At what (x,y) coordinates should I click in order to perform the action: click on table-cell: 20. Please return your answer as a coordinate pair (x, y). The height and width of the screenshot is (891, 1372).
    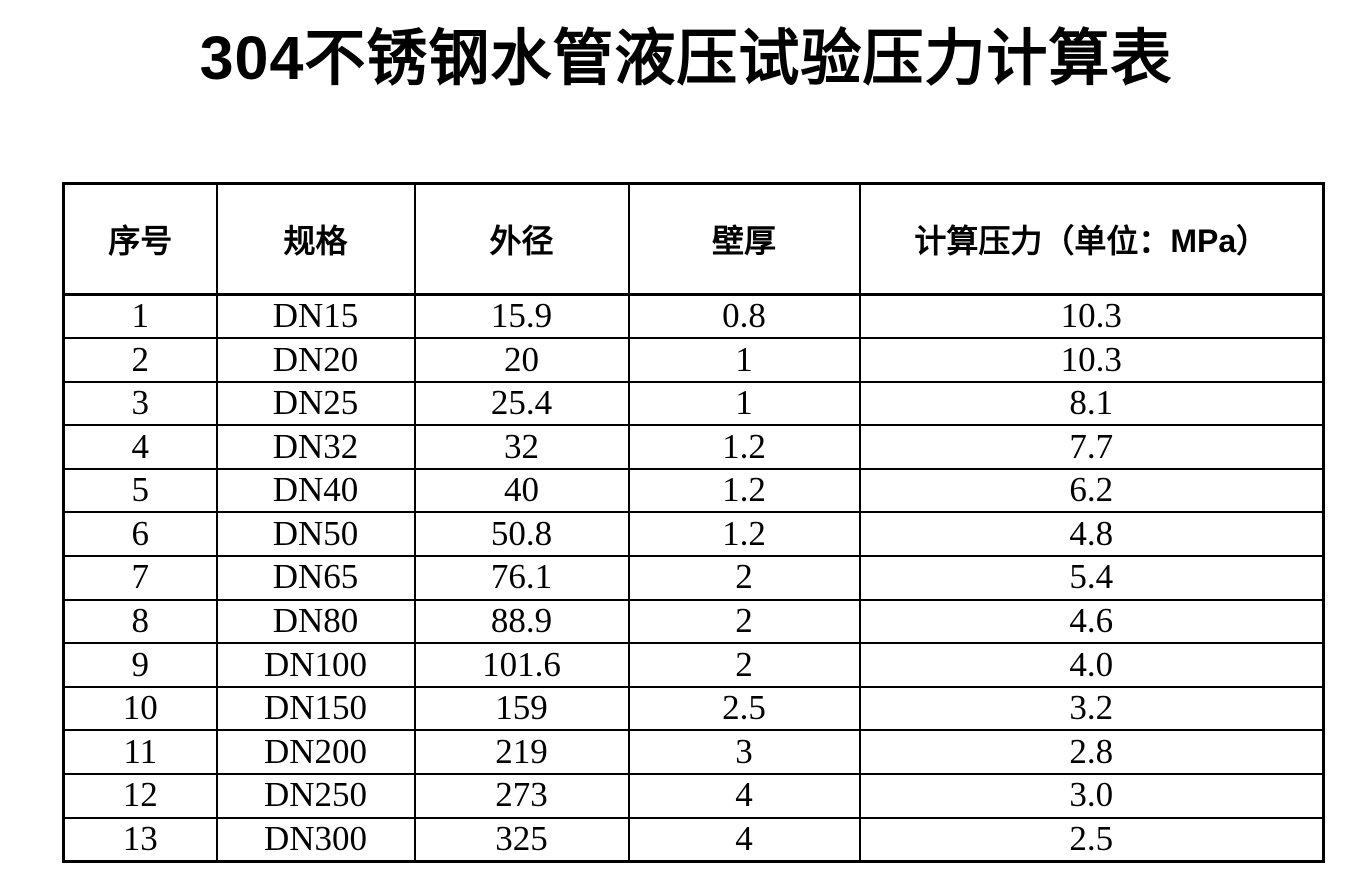
    Looking at the image, I should click on (521, 360).